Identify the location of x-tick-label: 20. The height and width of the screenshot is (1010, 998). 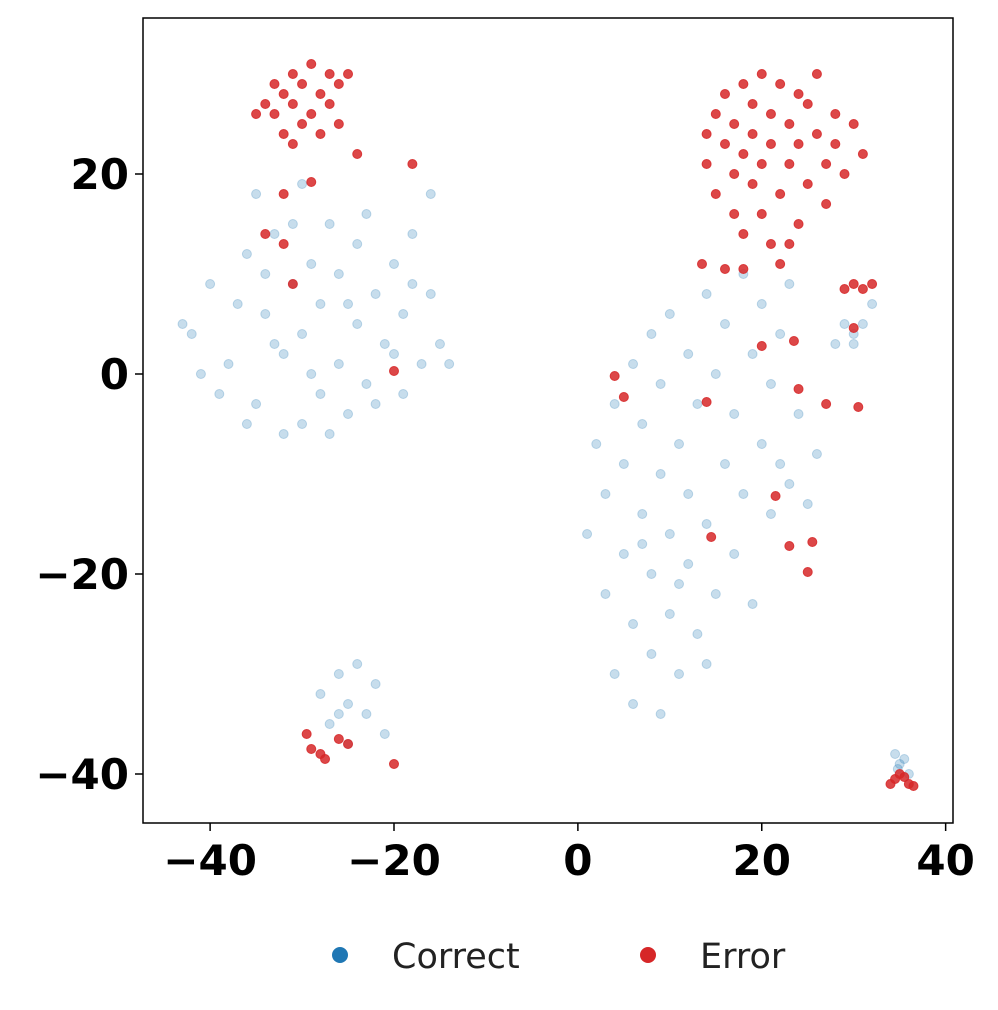
(762, 860).